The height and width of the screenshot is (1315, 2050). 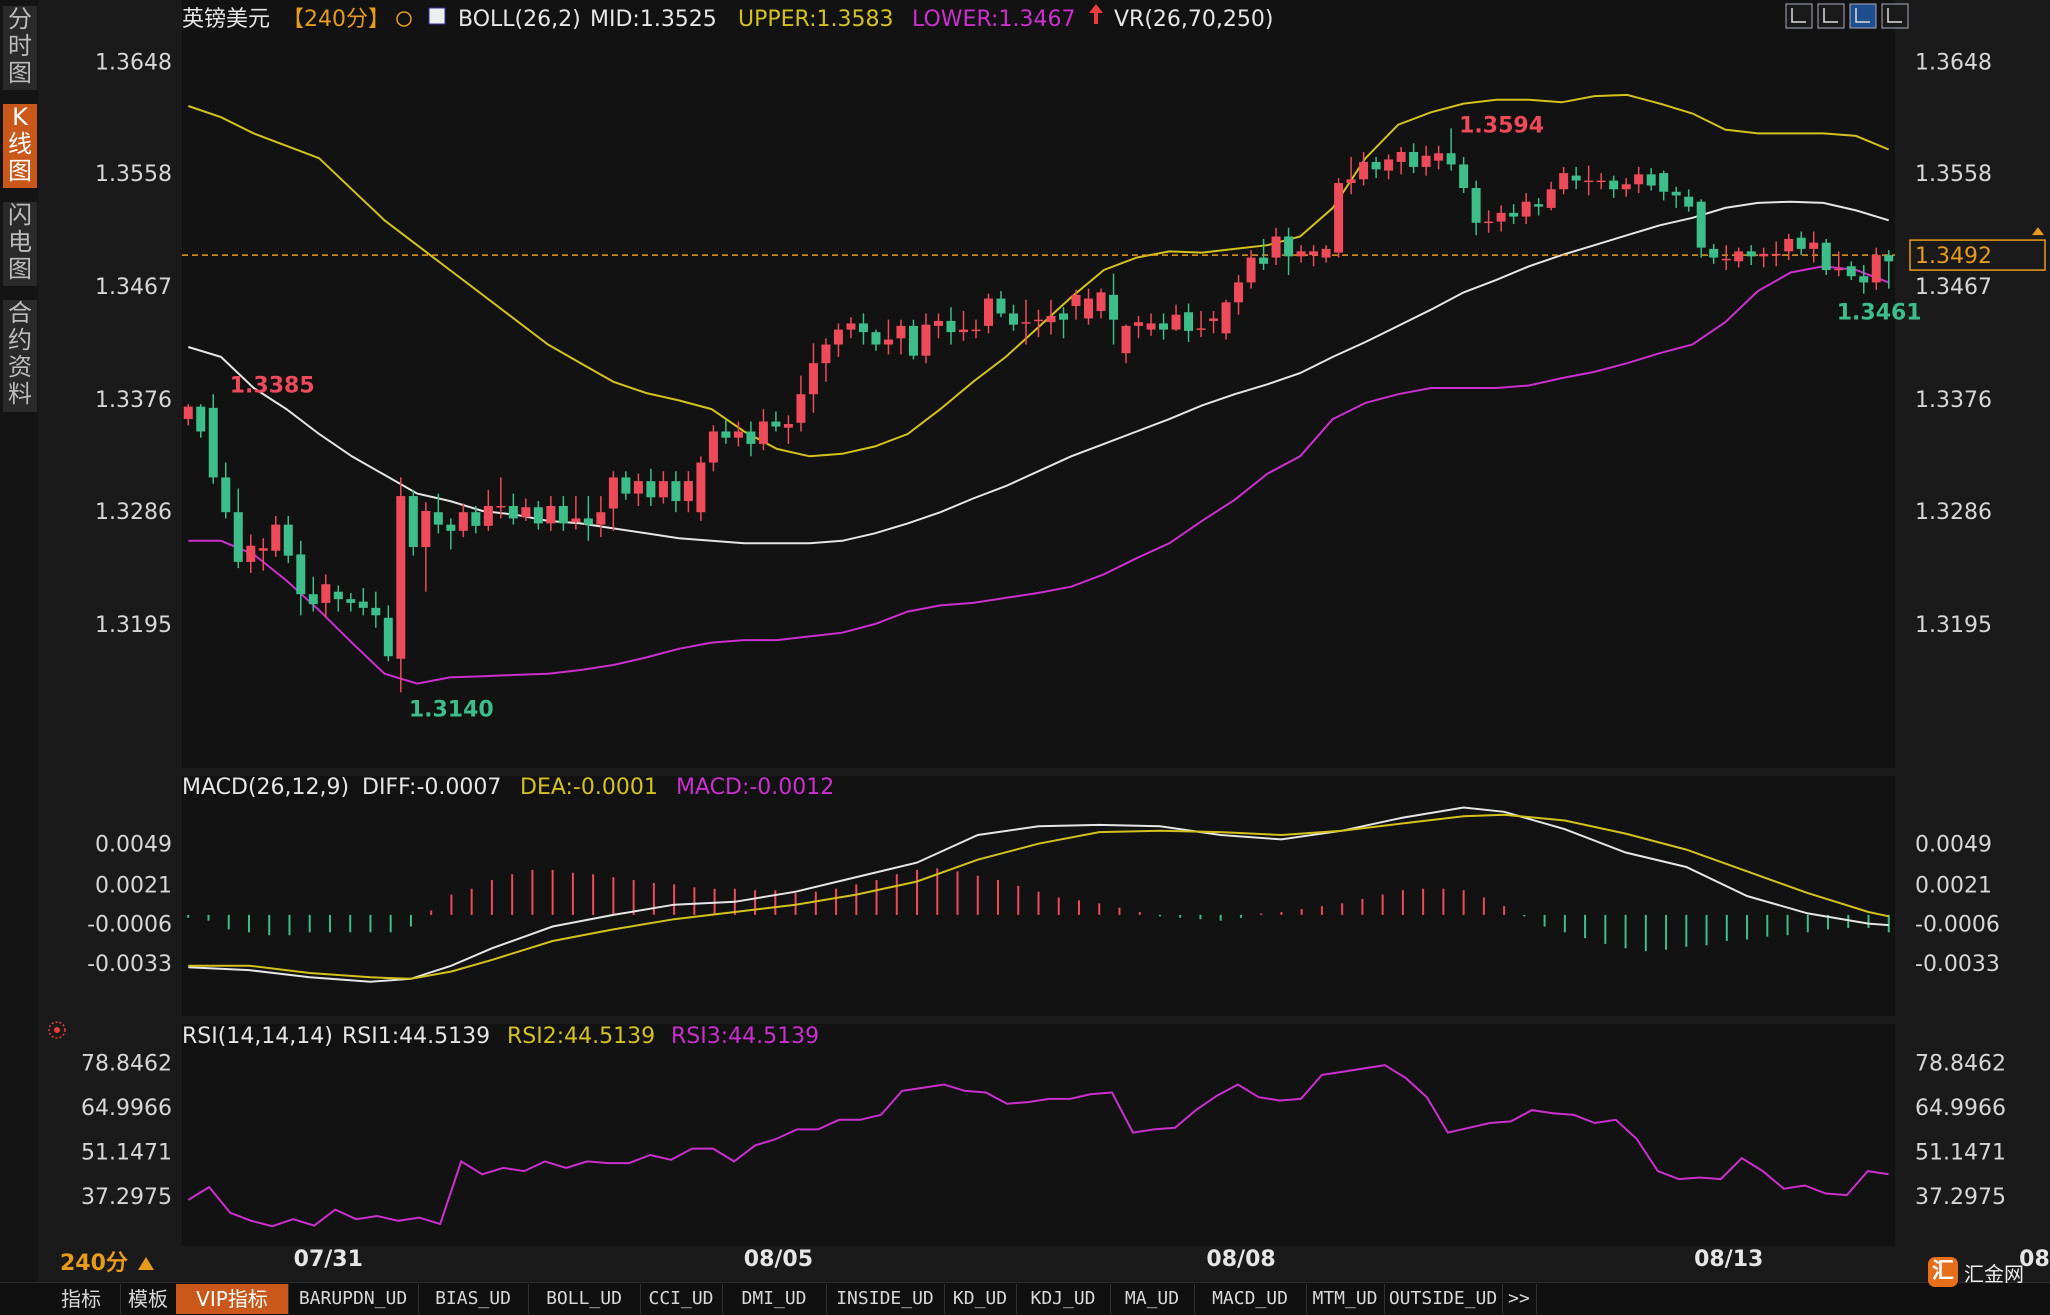 What do you see at coordinates (2034, 1259) in the screenshot?
I see `x-axis-date-label: 08/16` at bounding box center [2034, 1259].